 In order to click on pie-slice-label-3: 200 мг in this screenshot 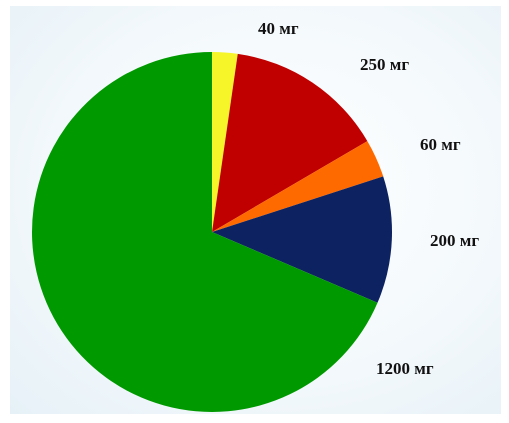, I will do `click(454, 240)`.